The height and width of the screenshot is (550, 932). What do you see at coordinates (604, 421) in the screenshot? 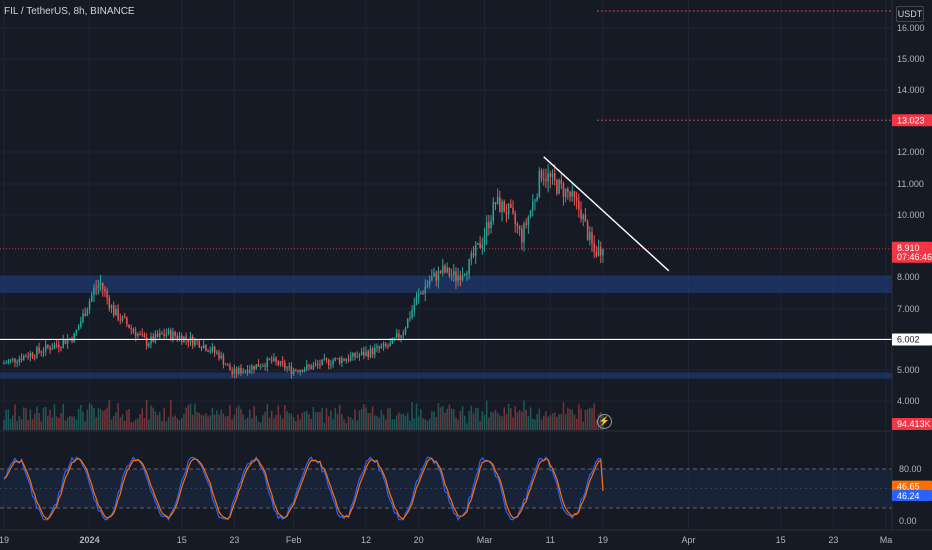
I see `lightning-bolt-icon: ⚡` at bounding box center [604, 421].